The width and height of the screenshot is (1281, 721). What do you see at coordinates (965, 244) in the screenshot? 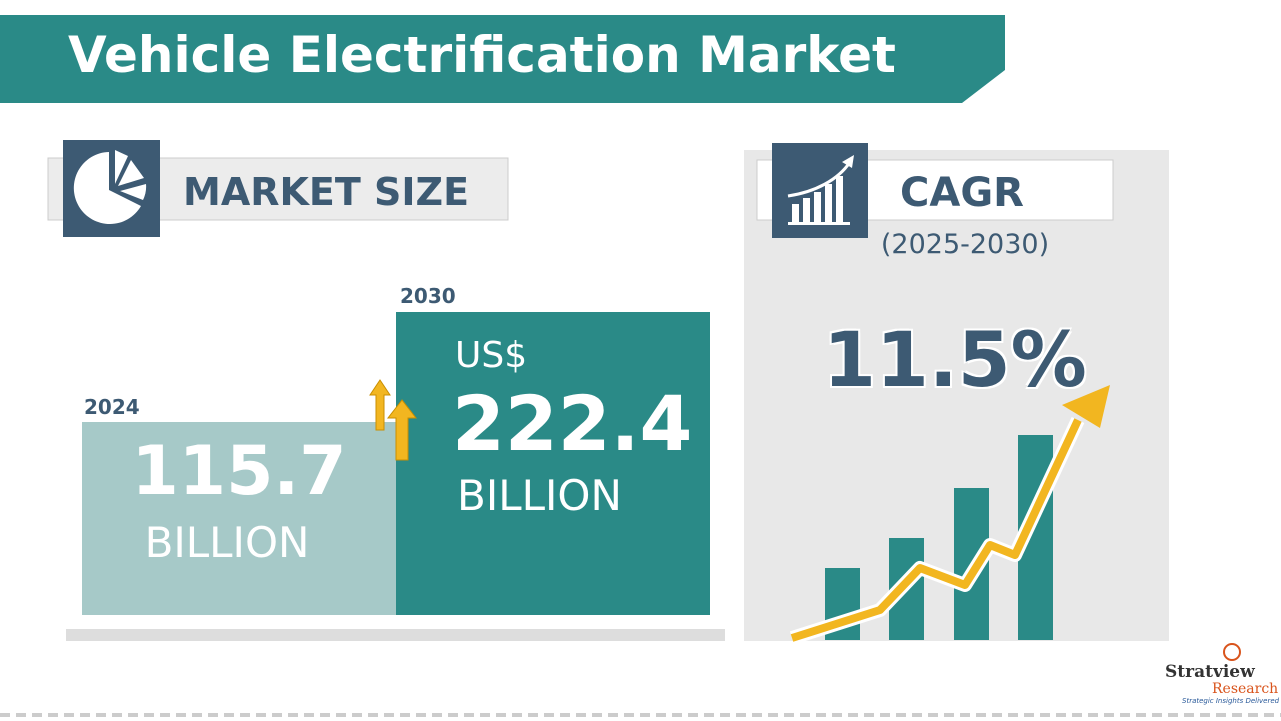
I see `cagr-period: (2025-2030)` at bounding box center [965, 244].